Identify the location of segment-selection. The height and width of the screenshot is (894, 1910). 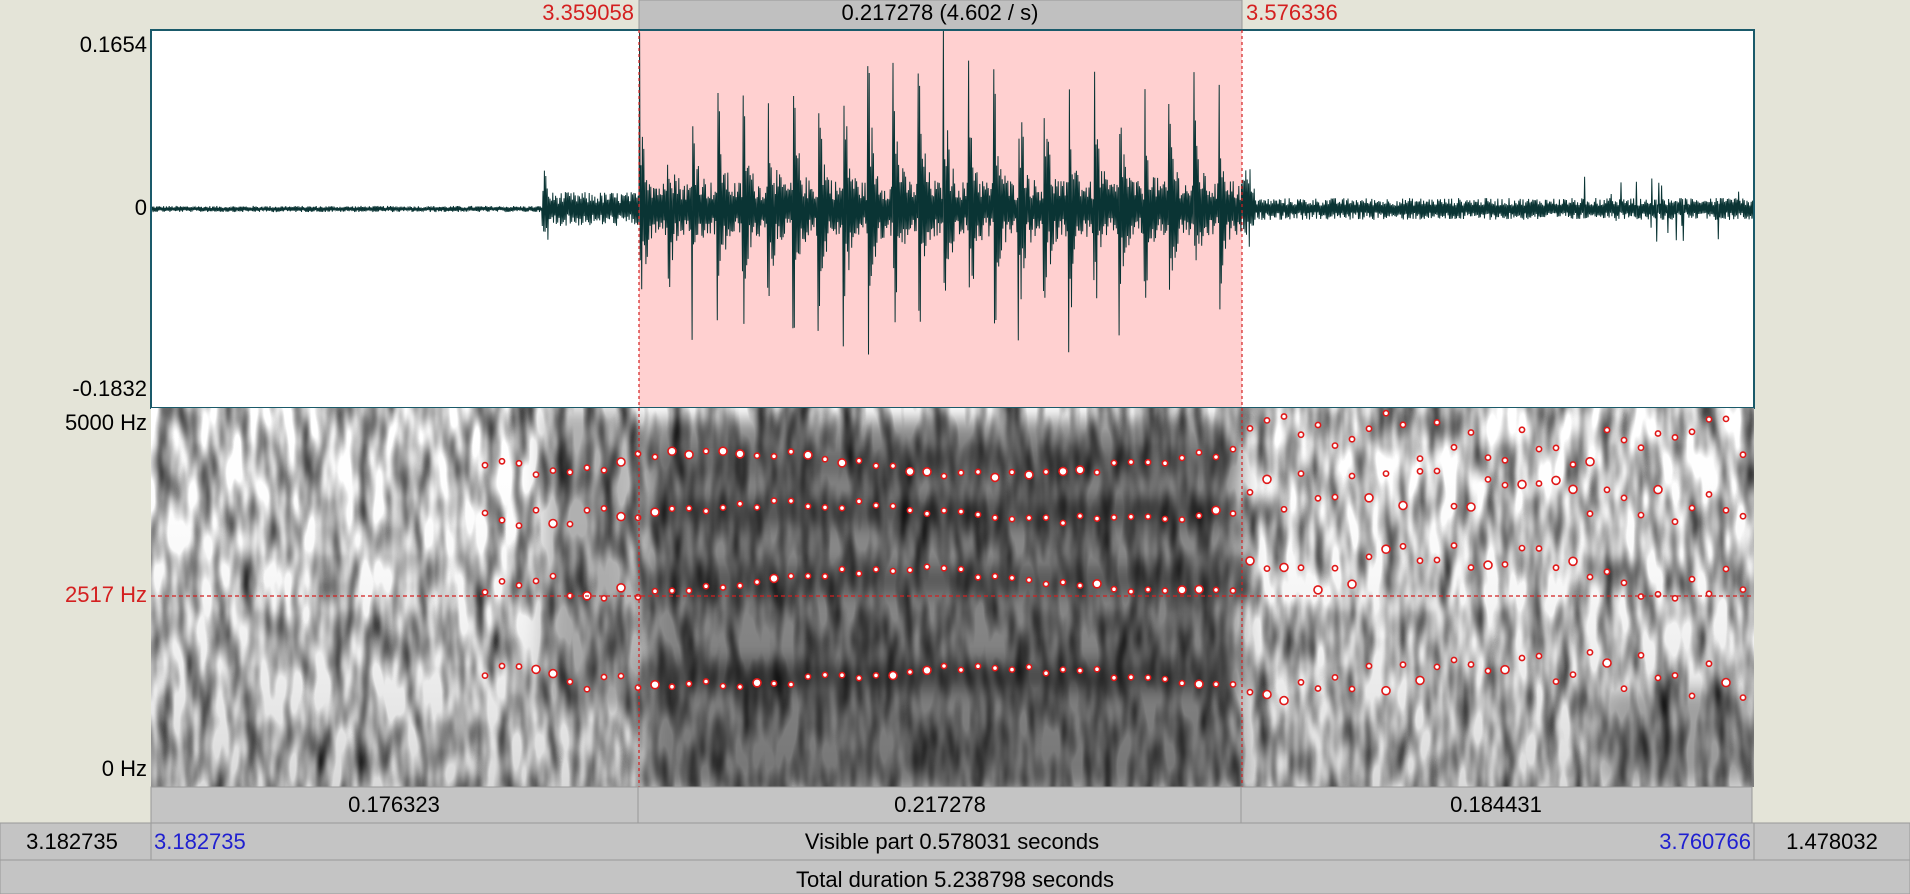
(939, 805).